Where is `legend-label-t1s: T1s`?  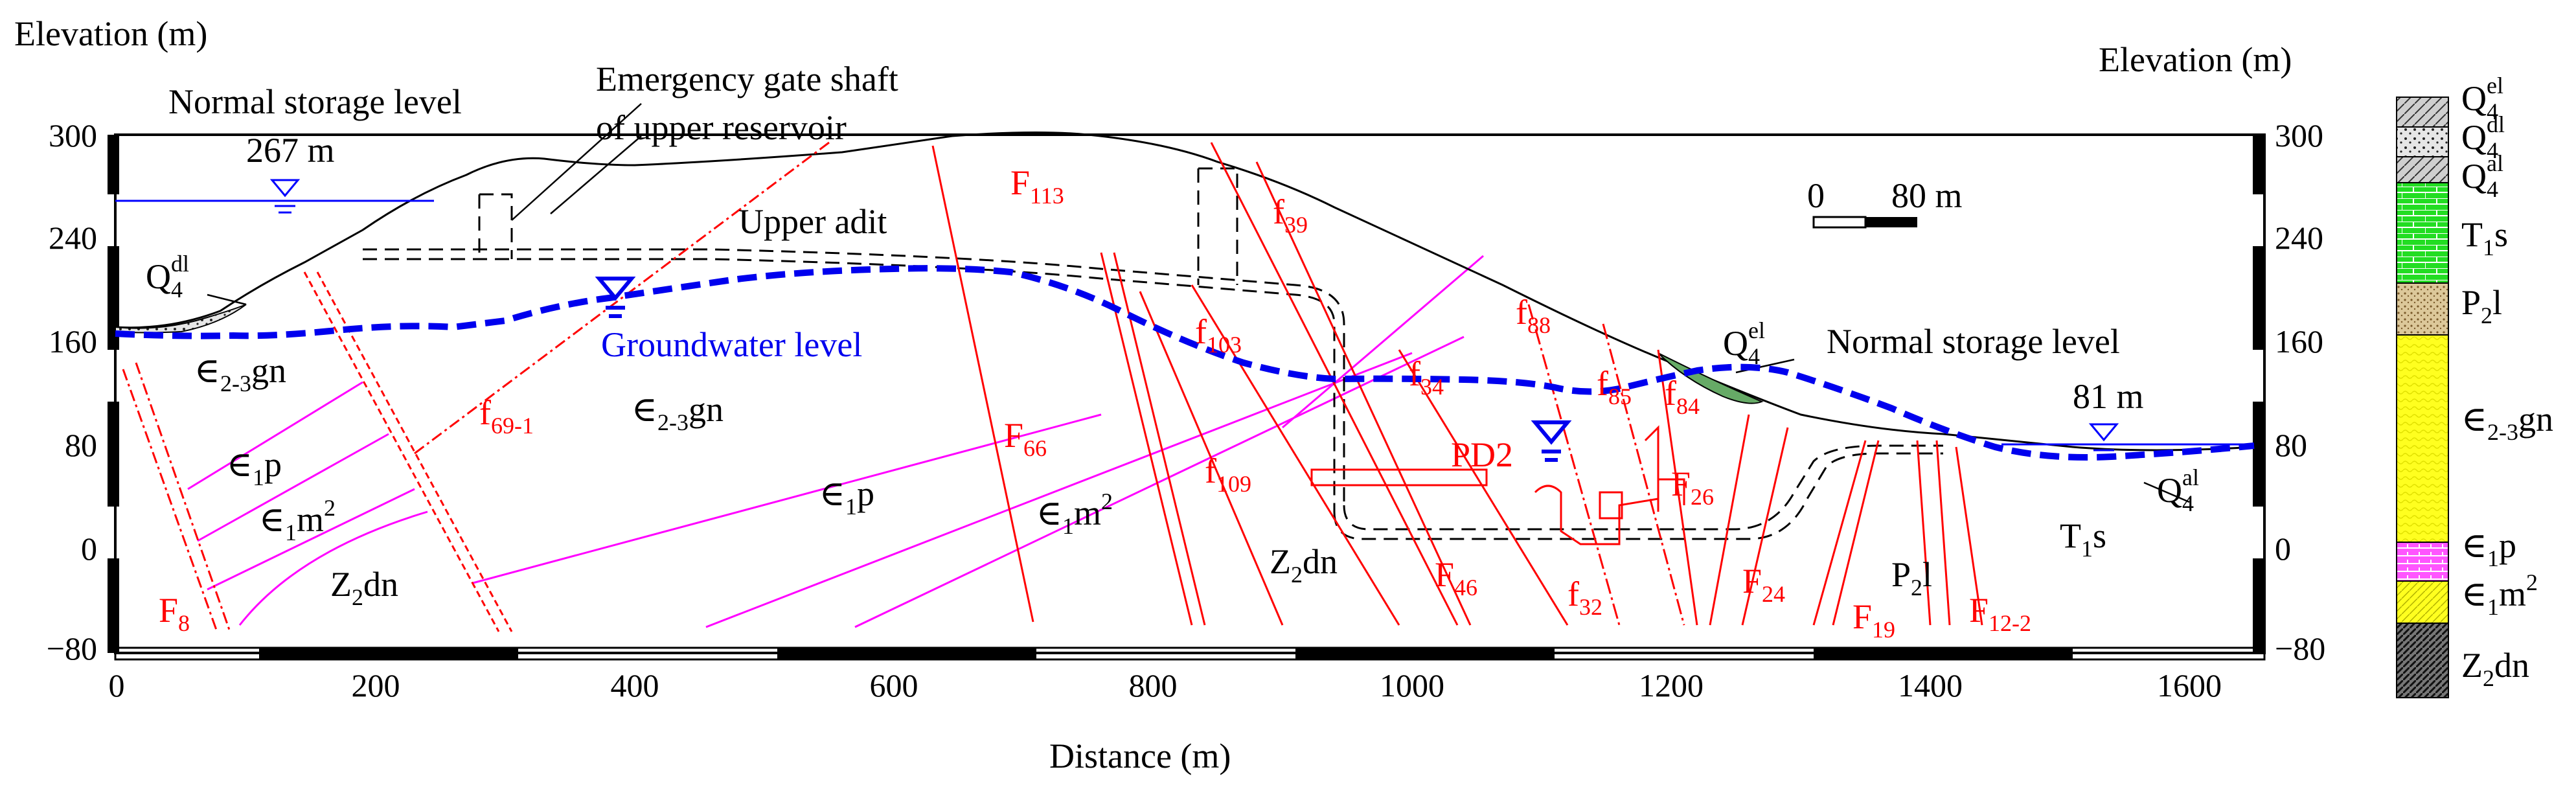 legend-label-t1s: T1s is located at coordinates (2484, 238).